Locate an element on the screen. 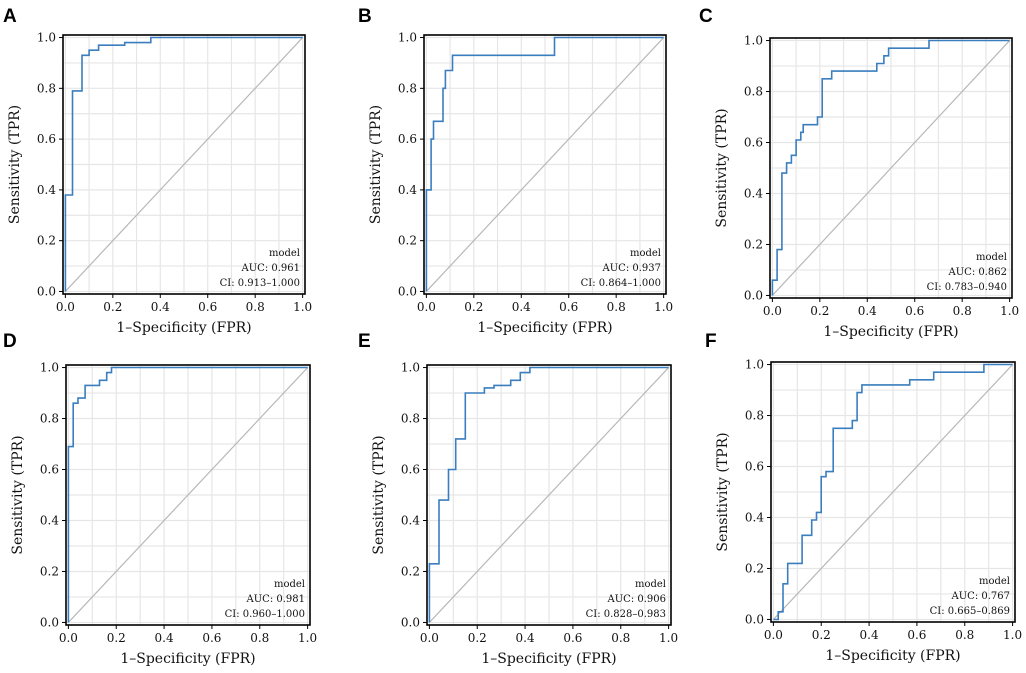 The width and height of the screenshot is (1026, 673). legend-ci: CI: 0.665–0.869 is located at coordinates (970, 611).